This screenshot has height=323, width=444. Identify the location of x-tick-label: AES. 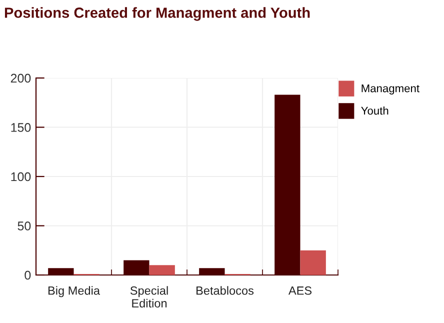
(300, 290).